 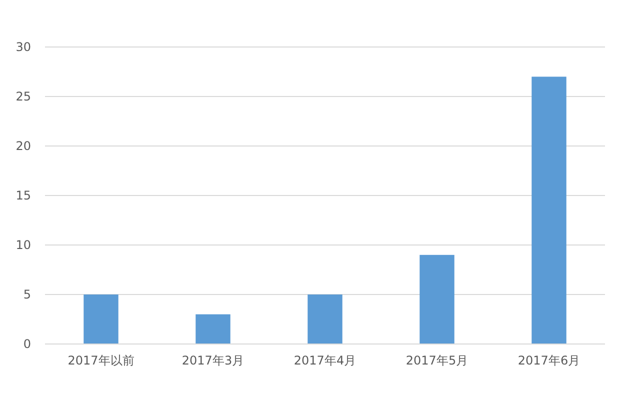 I want to click on y-tick-label: 0, so click(x=27, y=343).